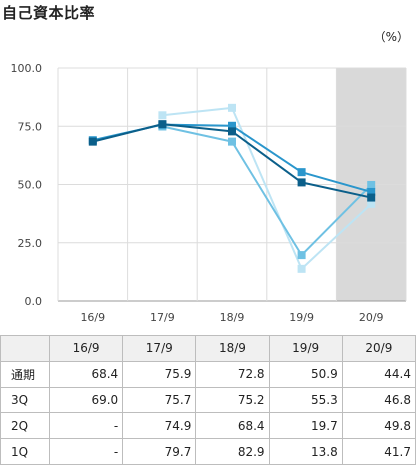 This screenshot has height=466, width=417. I want to click on table-cell: 19.7, so click(305, 426).